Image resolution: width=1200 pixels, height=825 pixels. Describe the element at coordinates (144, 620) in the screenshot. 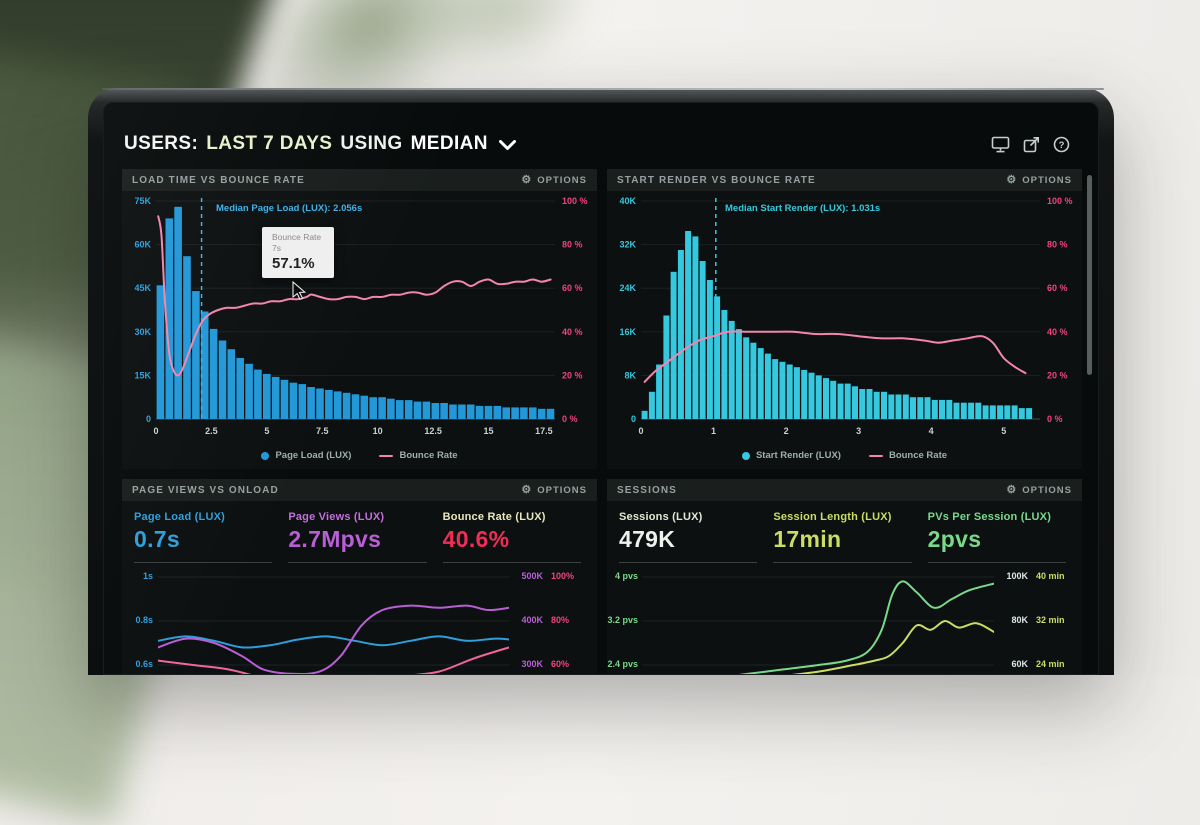

I see `y-axis-left-label: 0.8s` at that location.